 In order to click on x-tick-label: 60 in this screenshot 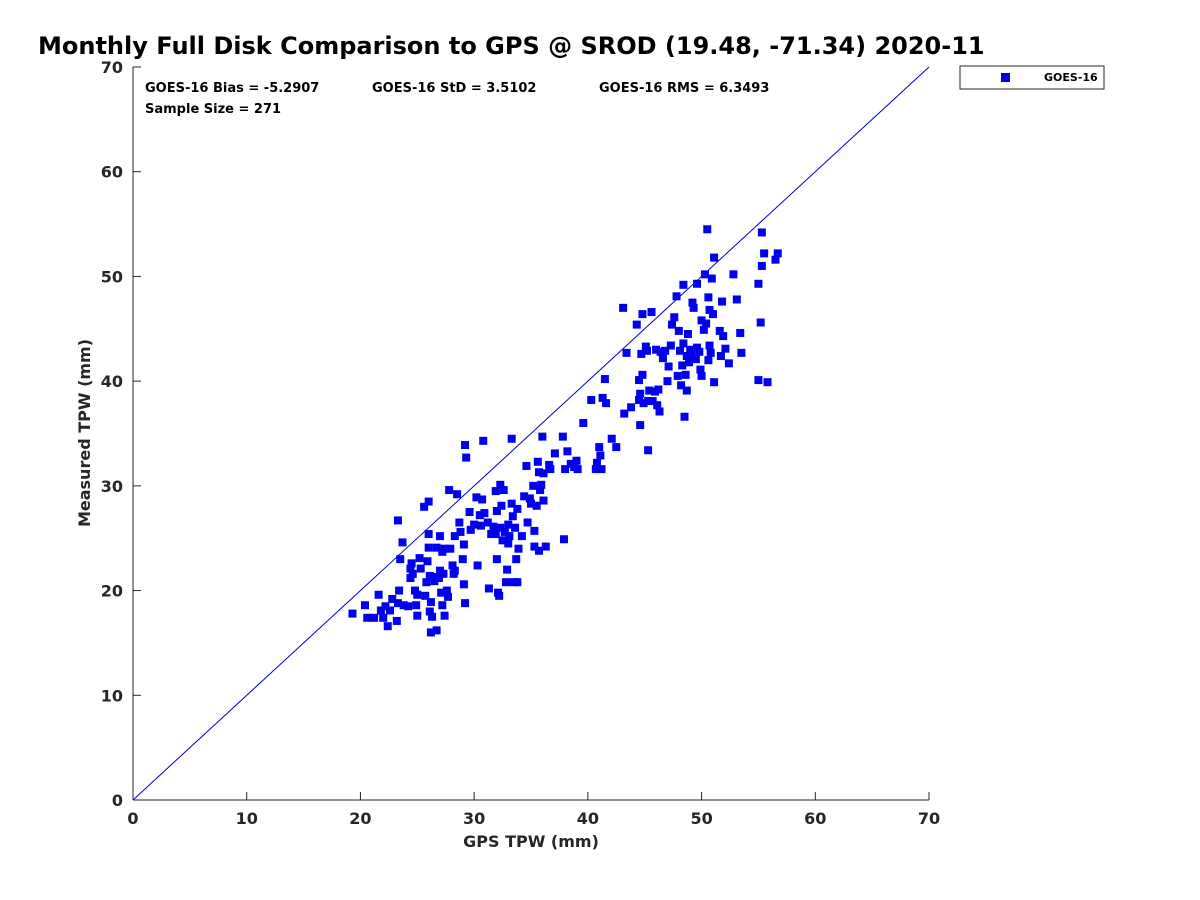, I will do `click(815, 818)`.